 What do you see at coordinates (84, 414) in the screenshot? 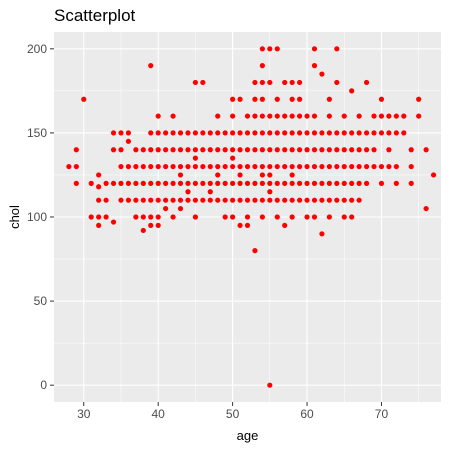
I see `x-tick-label: 30` at bounding box center [84, 414].